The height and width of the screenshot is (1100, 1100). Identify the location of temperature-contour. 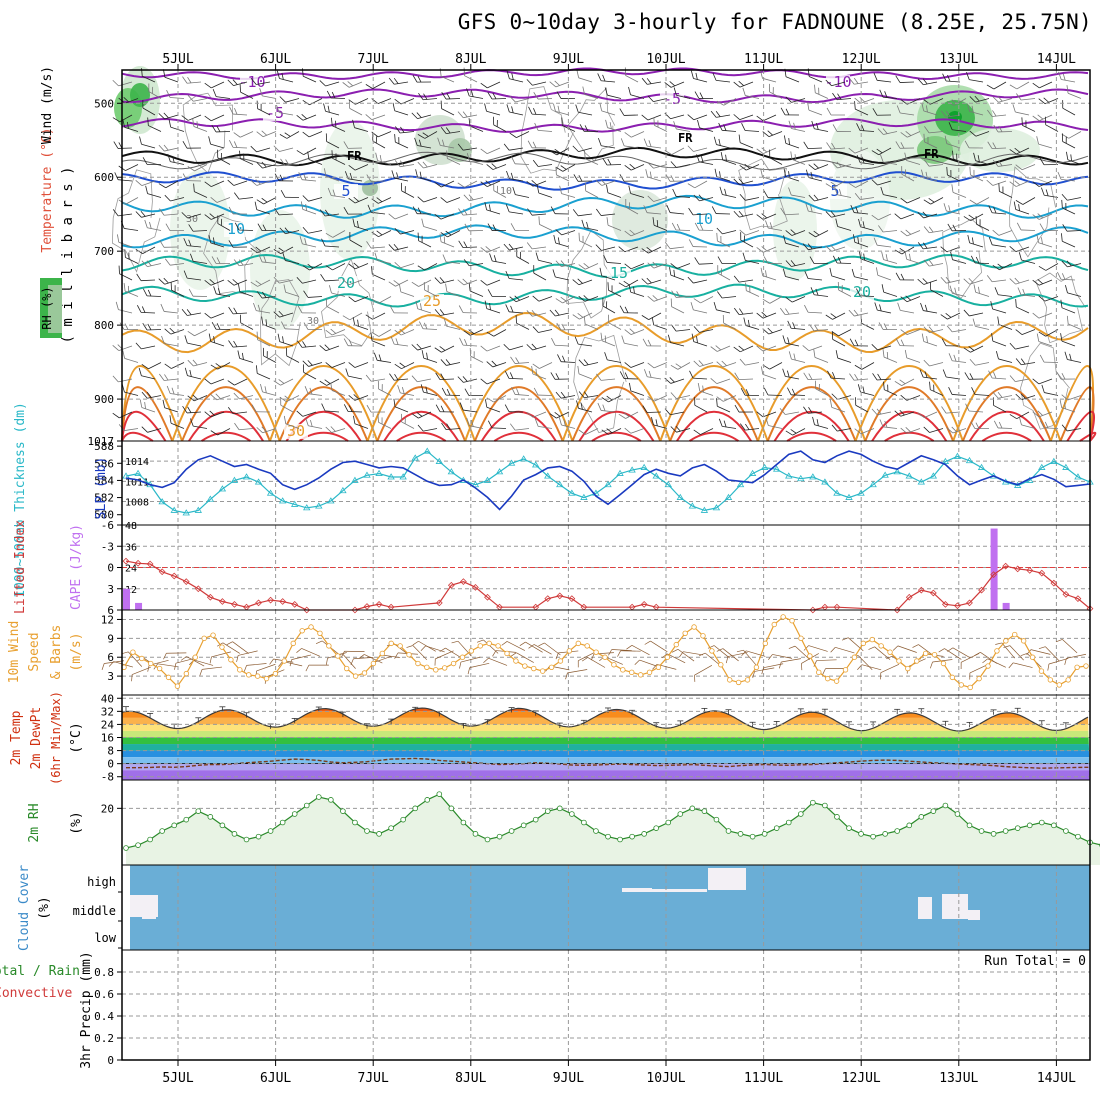
(605, 161).